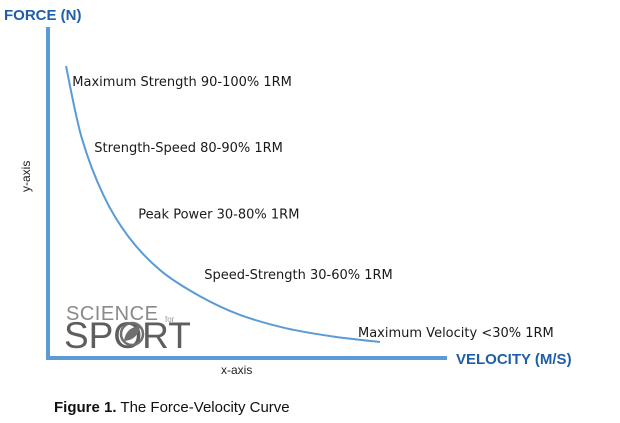  Describe the element at coordinates (26, 176) in the screenshot. I see `y-axis-sub-label: y-axis` at that location.